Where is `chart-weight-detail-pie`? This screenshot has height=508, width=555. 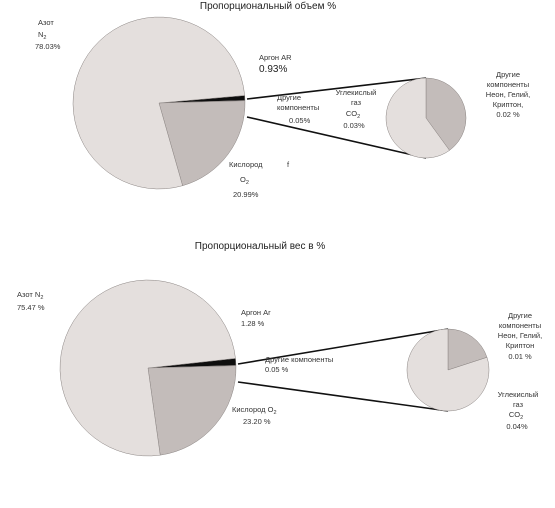 chart-weight-detail-pie is located at coordinates (448, 370).